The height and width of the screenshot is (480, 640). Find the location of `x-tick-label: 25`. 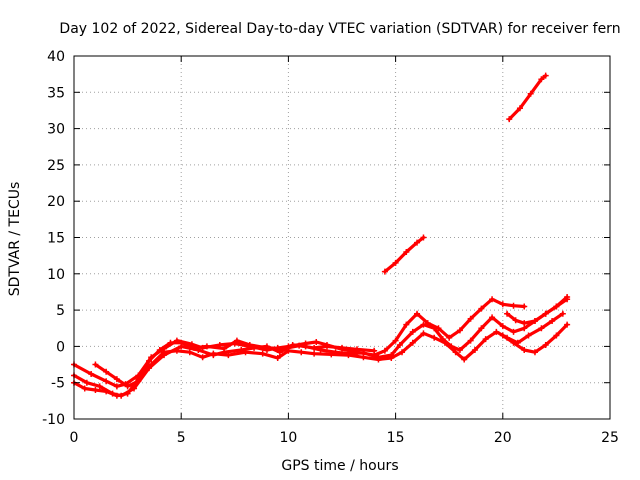

x-tick-label: 25 is located at coordinates (610, 438).